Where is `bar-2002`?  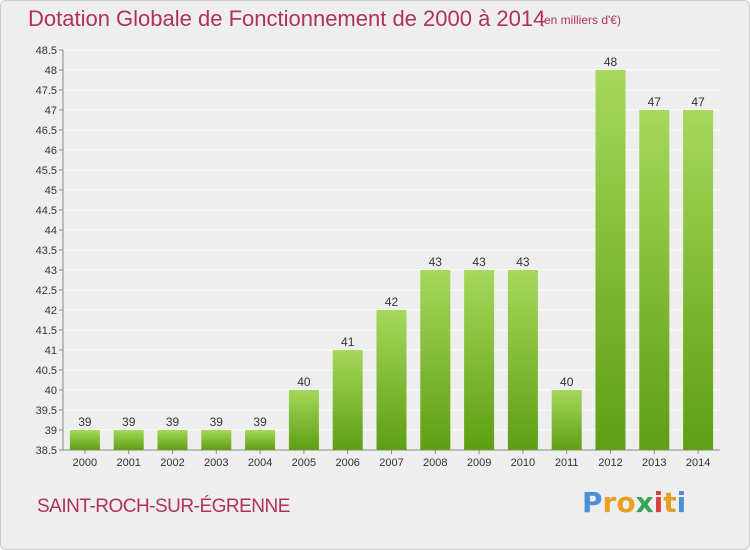
bar-2002 is located at coordinates (172, 440).